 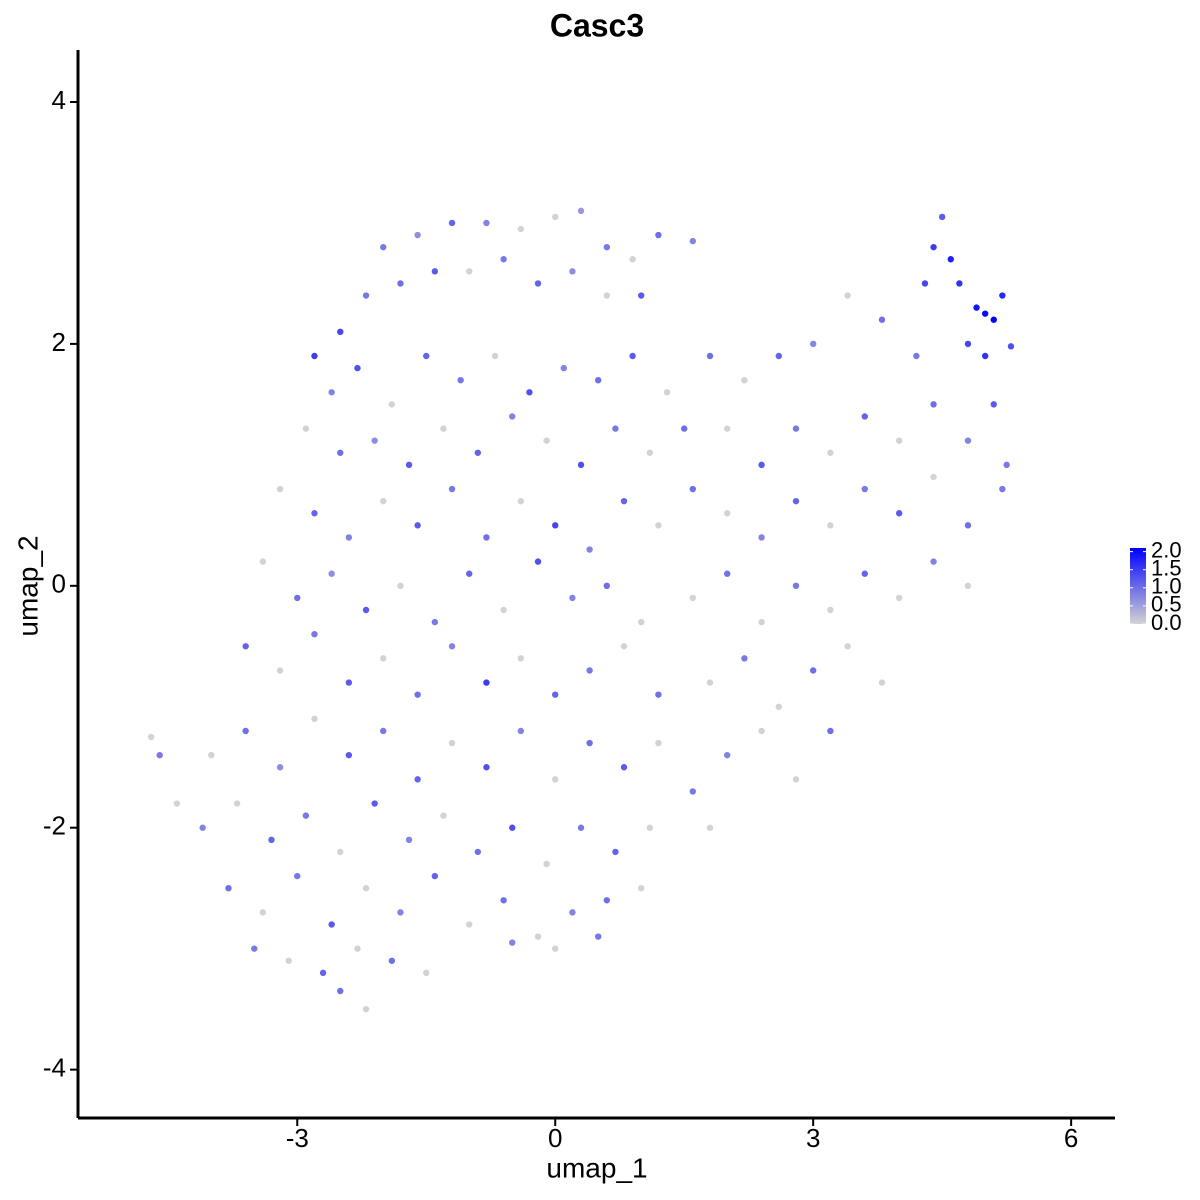 What do you see at coordinates (54, 826) in the screenshot?
I see `y-tick-label: -2` at bounding box center [54, 826].